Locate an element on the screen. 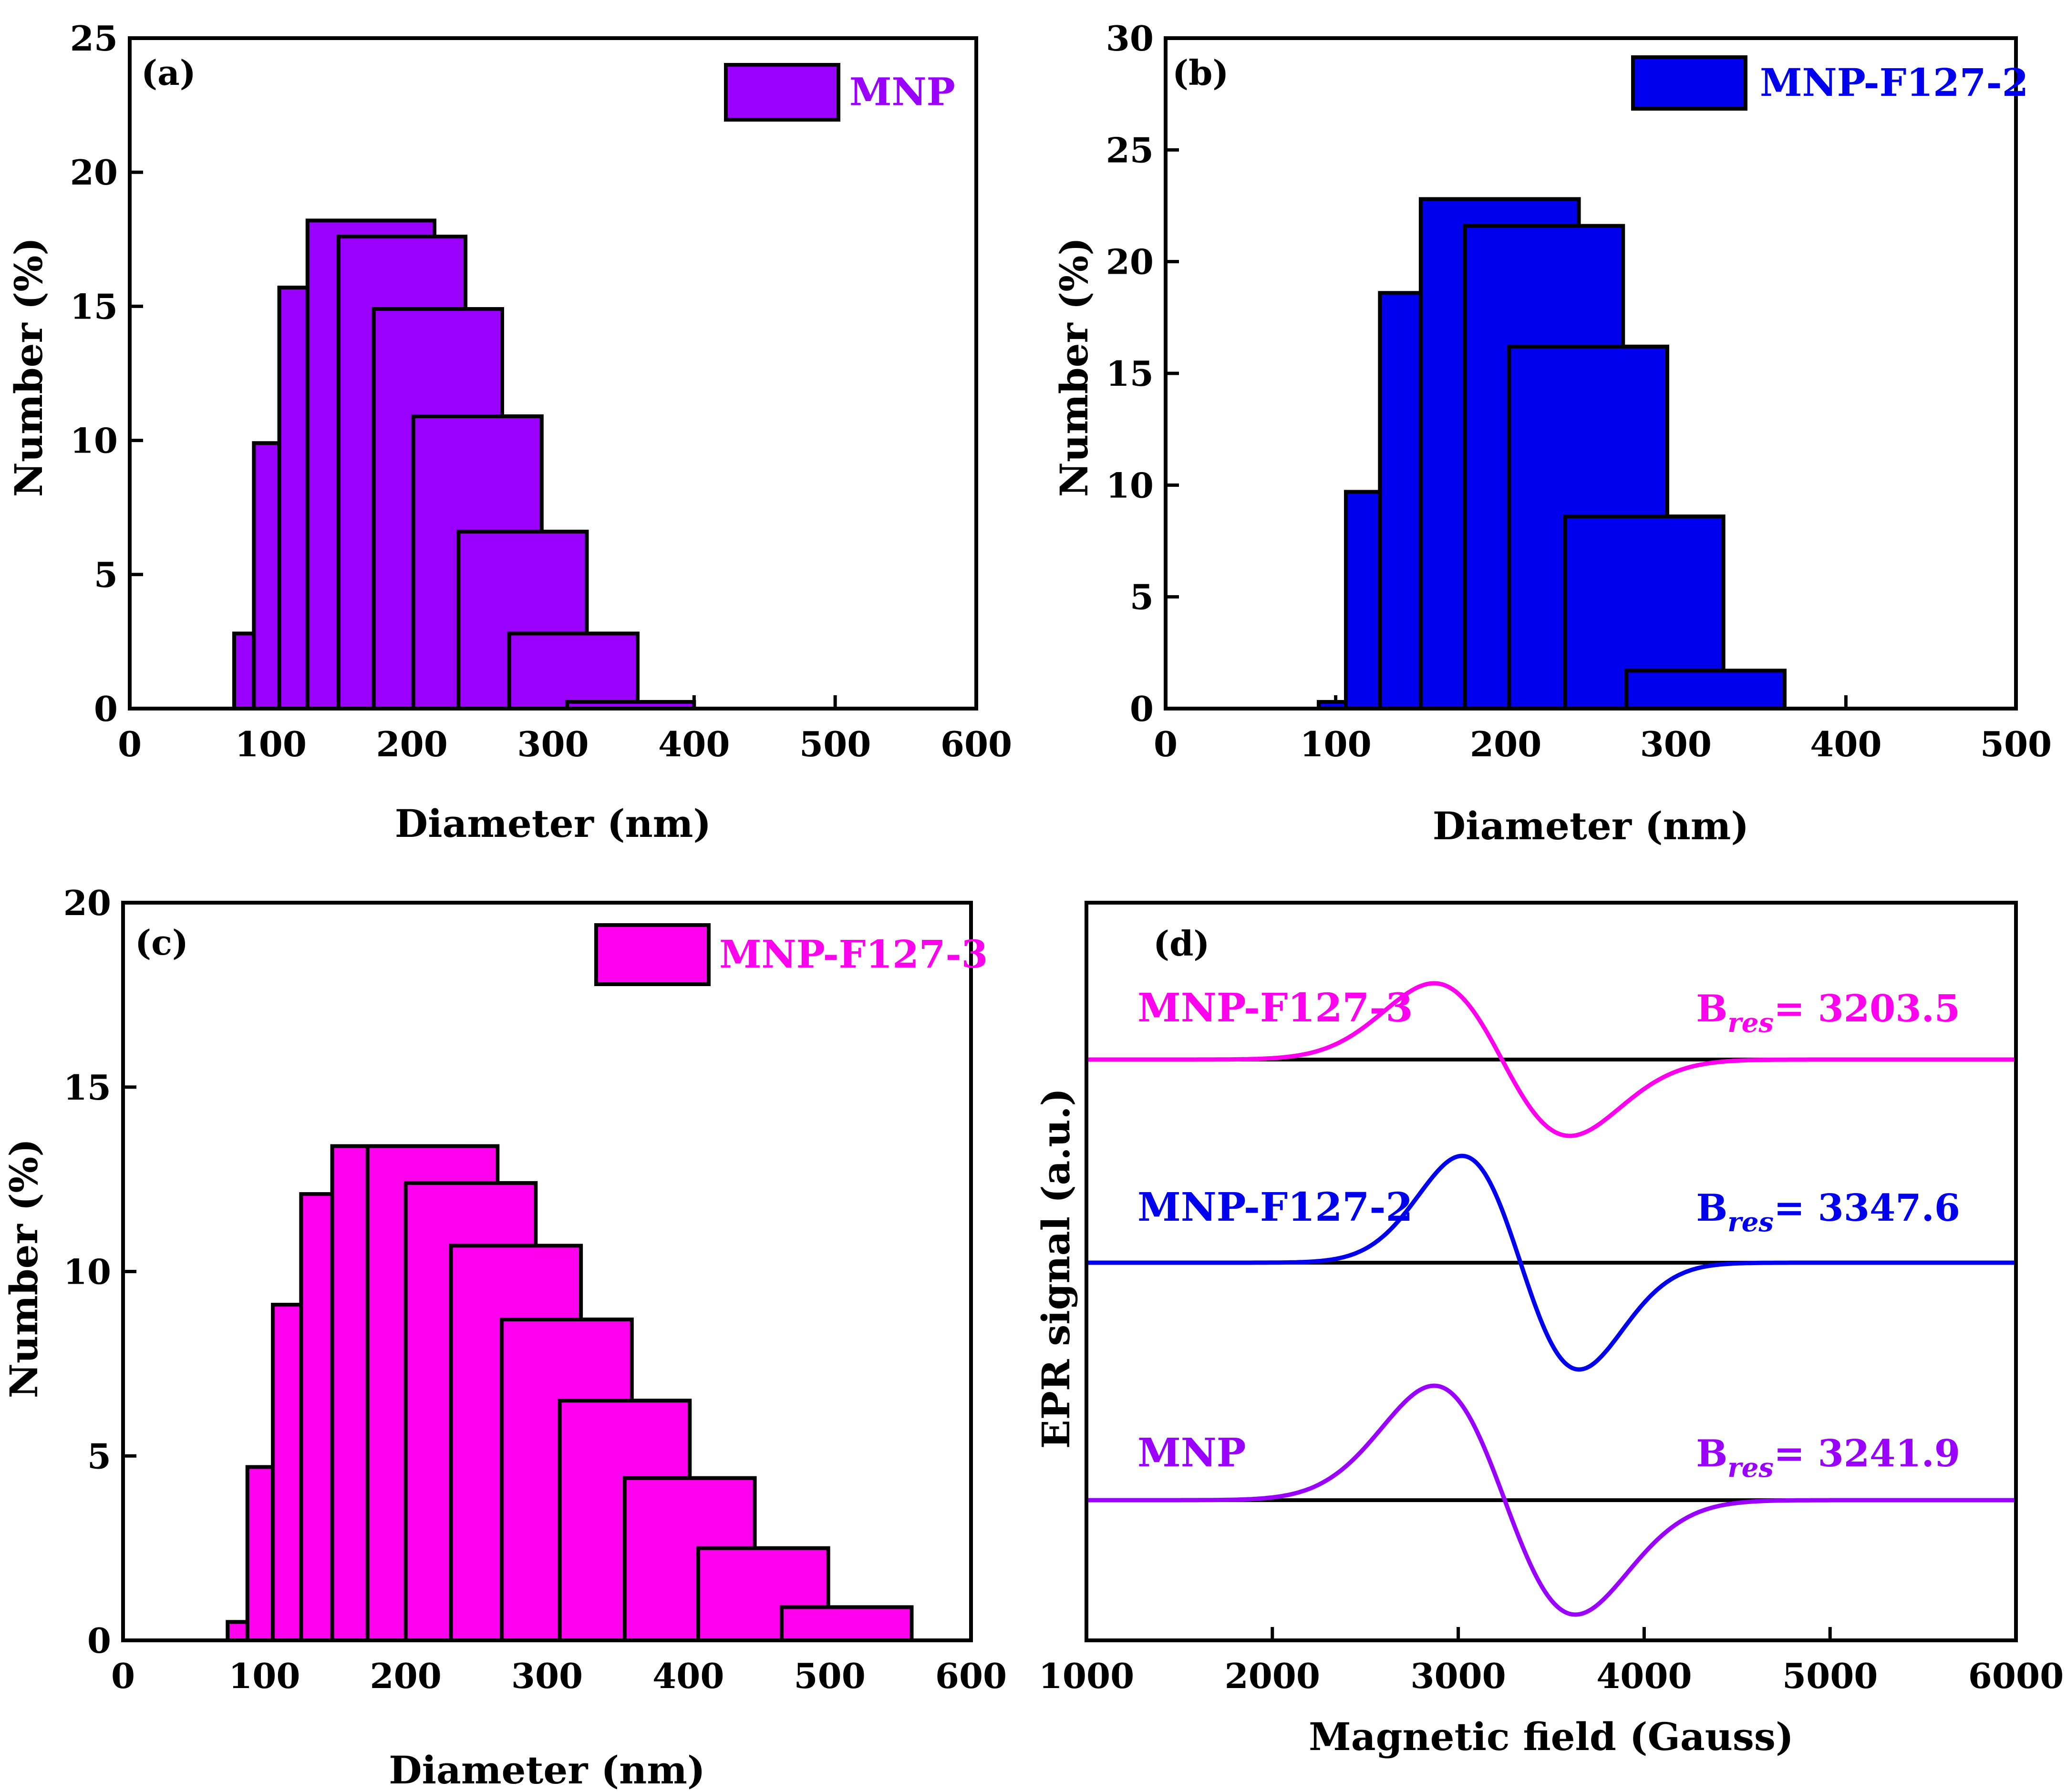 This screenshot has height=1792, width=2067. x-tick-label: 6000 is located at coordinates (2016, 1676).